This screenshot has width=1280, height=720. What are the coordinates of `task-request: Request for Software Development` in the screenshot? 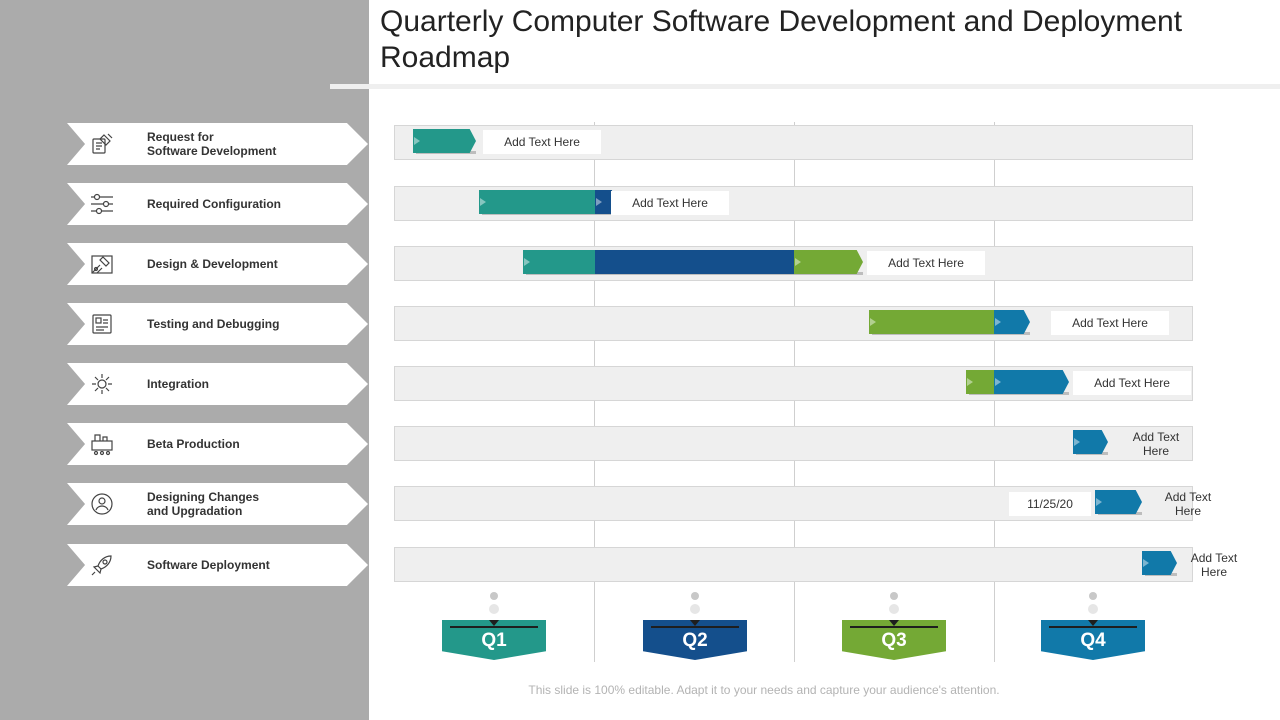 It's located at (217, 144).